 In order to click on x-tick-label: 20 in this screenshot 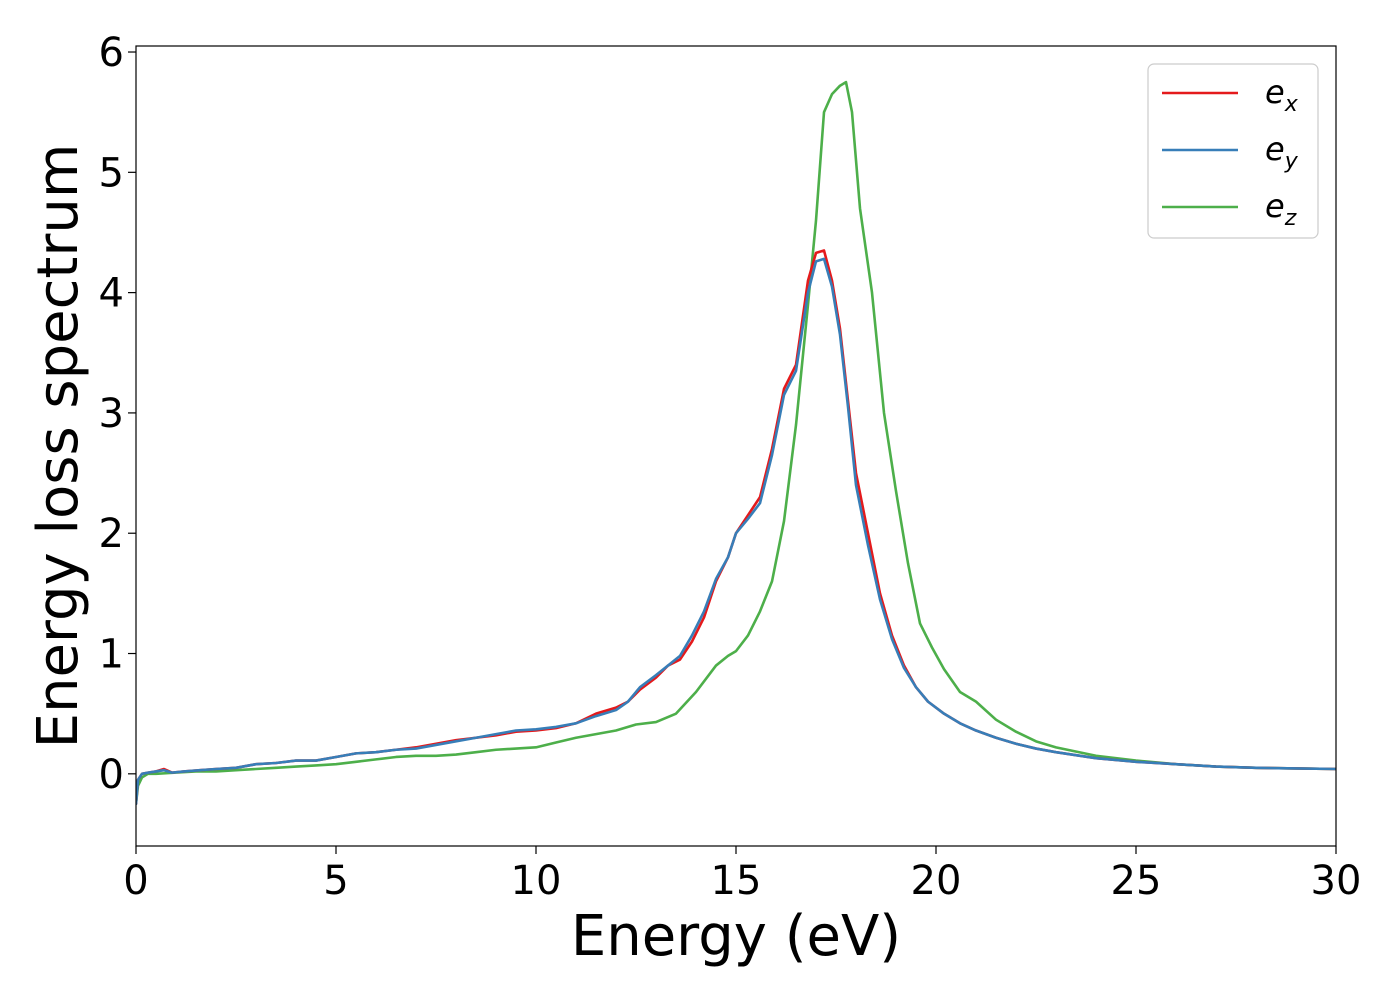, I will do `click(936, 881)`.